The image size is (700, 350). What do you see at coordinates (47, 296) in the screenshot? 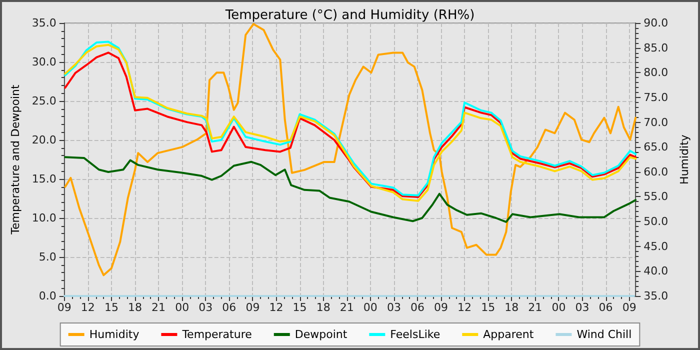
I see `y-tick-label: 0.0` at bounding box center [47, 296].